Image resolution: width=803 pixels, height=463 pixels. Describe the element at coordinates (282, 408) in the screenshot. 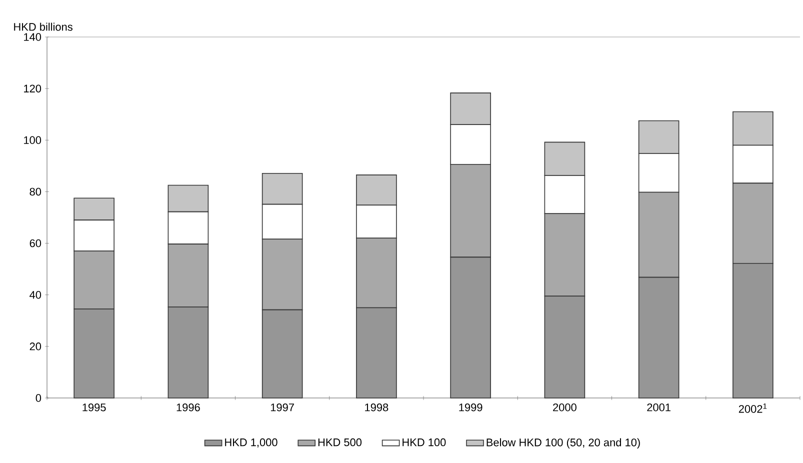

I see `x-tick-label: 1997` at that location.